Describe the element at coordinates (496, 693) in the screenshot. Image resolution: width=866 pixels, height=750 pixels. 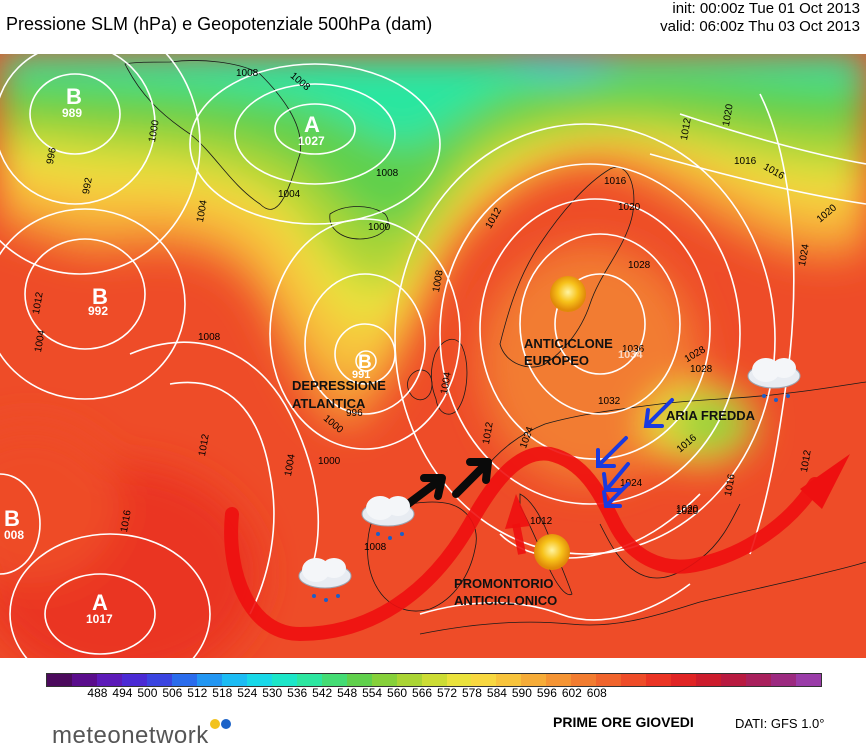
I see `color-scale-label: 584` at that location.